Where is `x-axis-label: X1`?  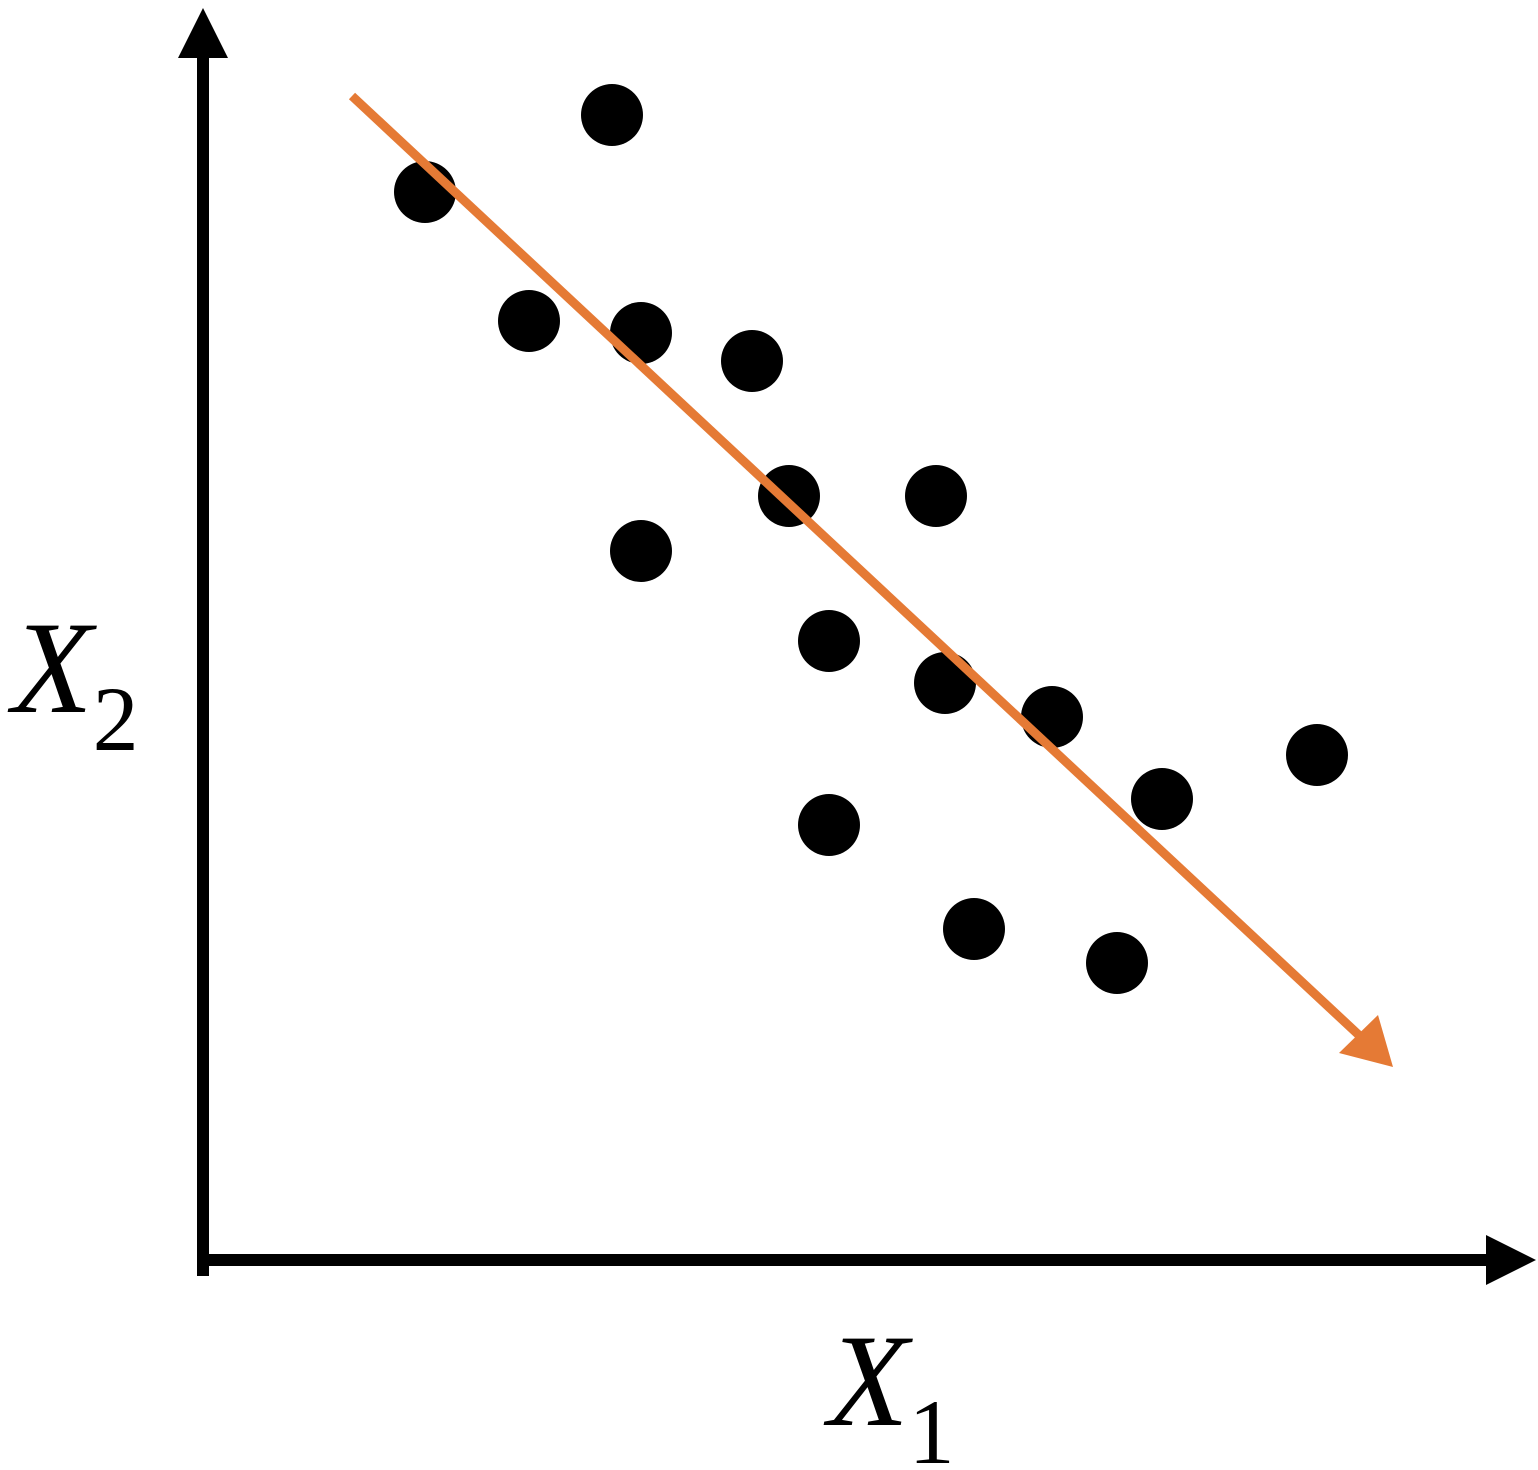 x-axis-label: X1 is located at coordinates (889, 1388).